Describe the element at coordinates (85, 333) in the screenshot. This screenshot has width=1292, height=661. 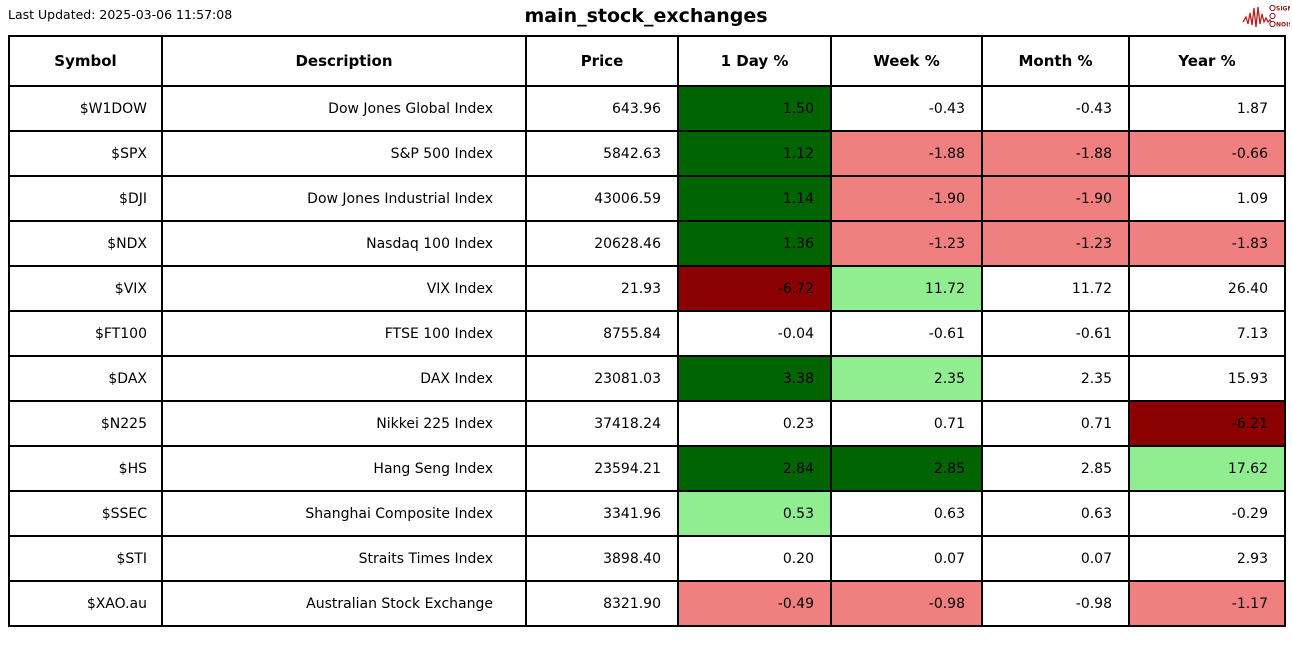
I see `symbol-cell: $FT100` at that location.